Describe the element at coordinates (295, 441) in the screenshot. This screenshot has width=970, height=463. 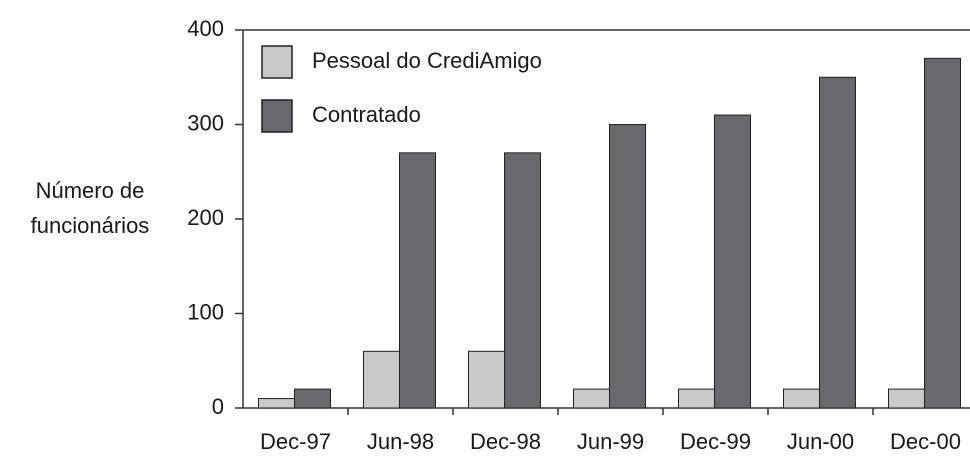
I see `x-tick-label: Dec-97` at that location.